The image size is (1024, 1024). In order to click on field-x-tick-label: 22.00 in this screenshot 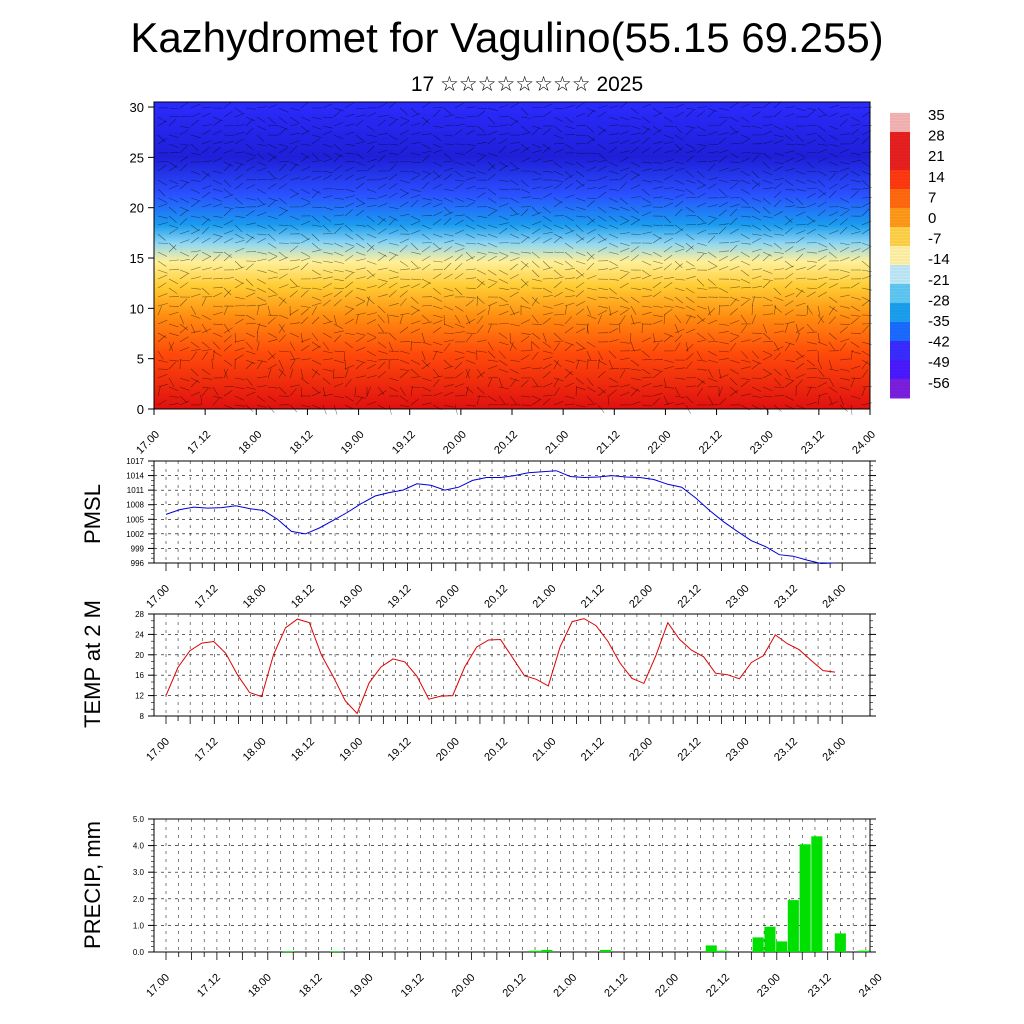, I will do `click(660, 443)`.